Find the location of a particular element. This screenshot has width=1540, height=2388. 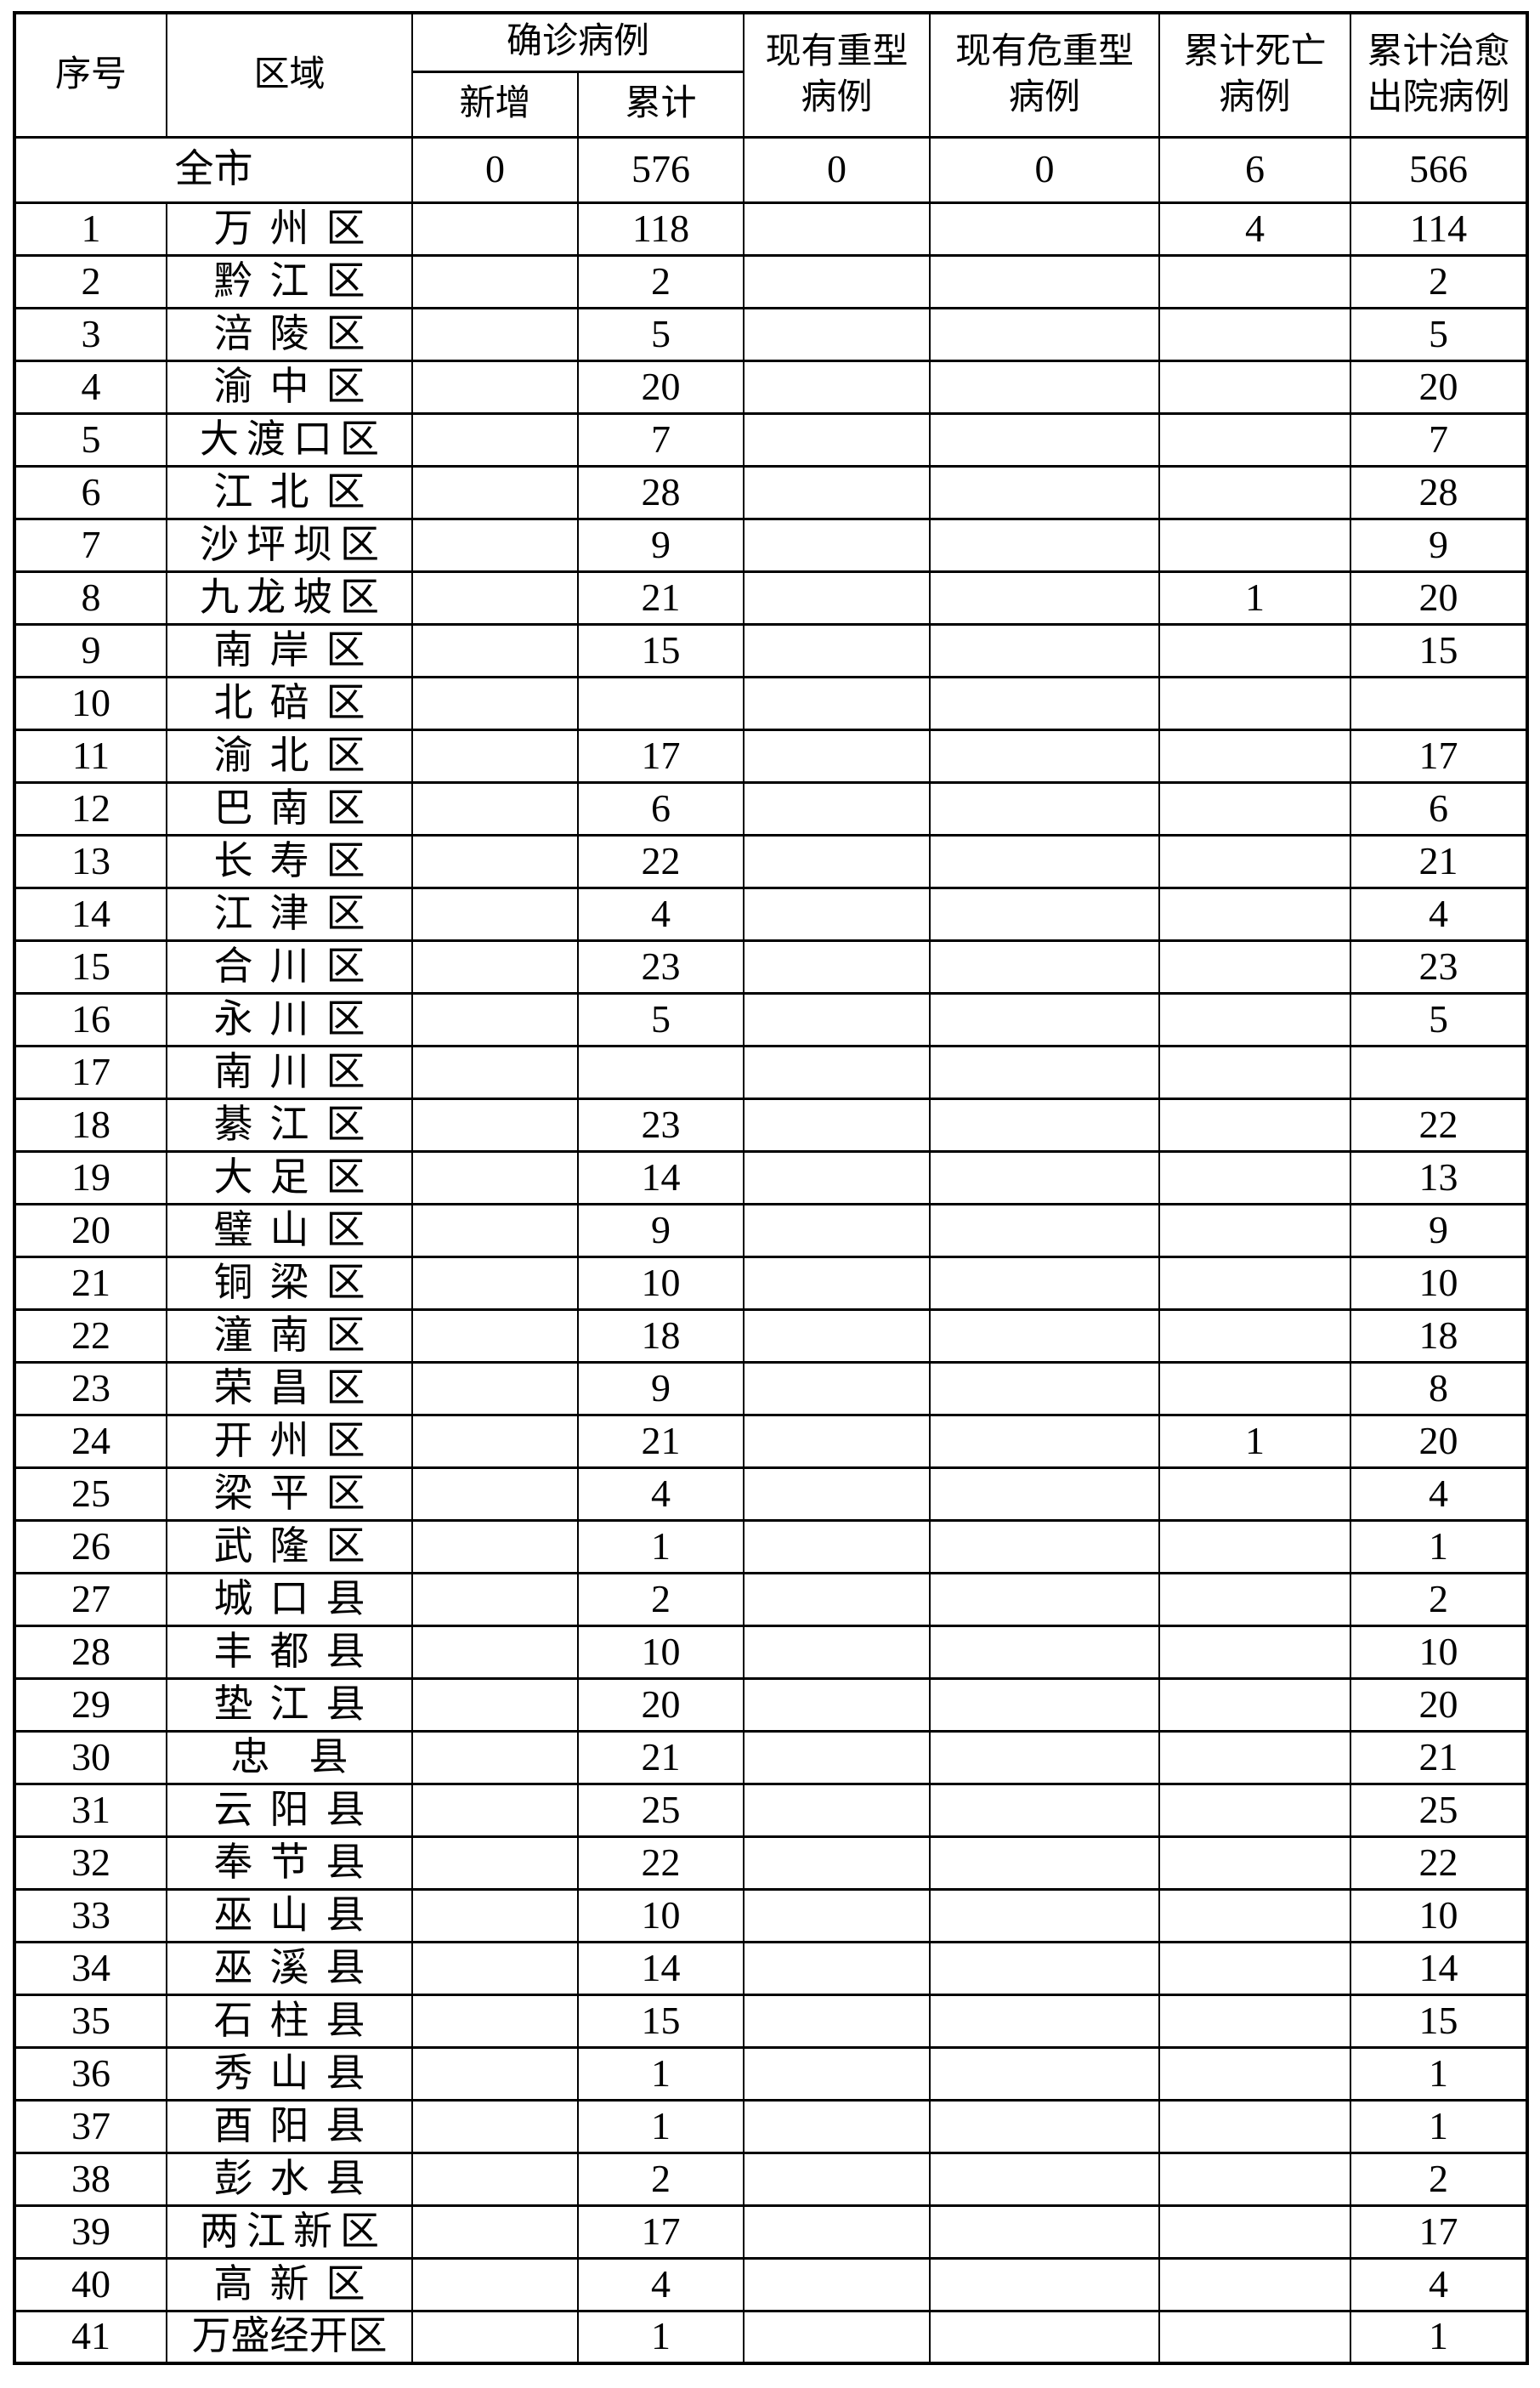

serial-cell: 21 is located at coordinates (90, 1283).